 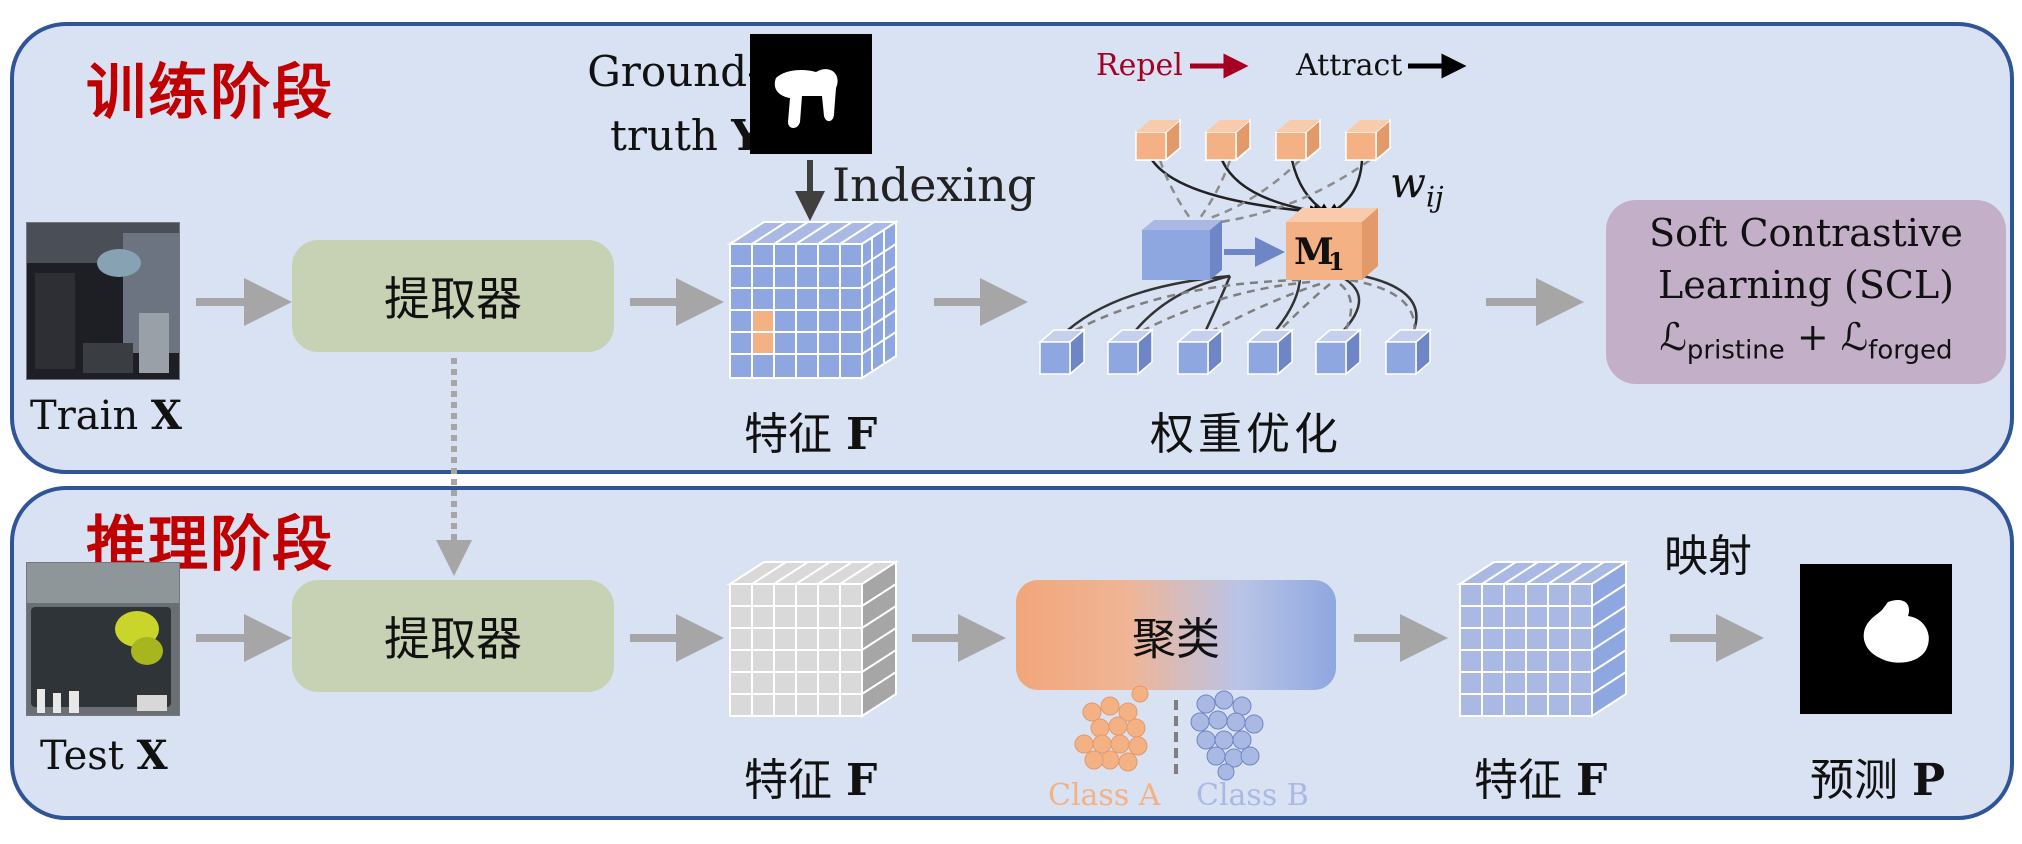 What do you see at coordinates (813, 639) in the screenshot?
I see `test-feature-cube` at bounding box center [813, 639].